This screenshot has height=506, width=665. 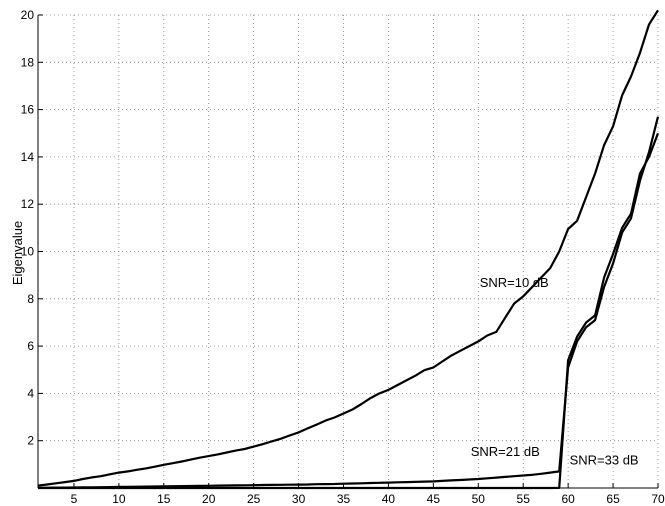 What do you see at coordinates (524, 499) in the screenshot?
I see `x-tick-label: 55` at bounding box center [524, 499].